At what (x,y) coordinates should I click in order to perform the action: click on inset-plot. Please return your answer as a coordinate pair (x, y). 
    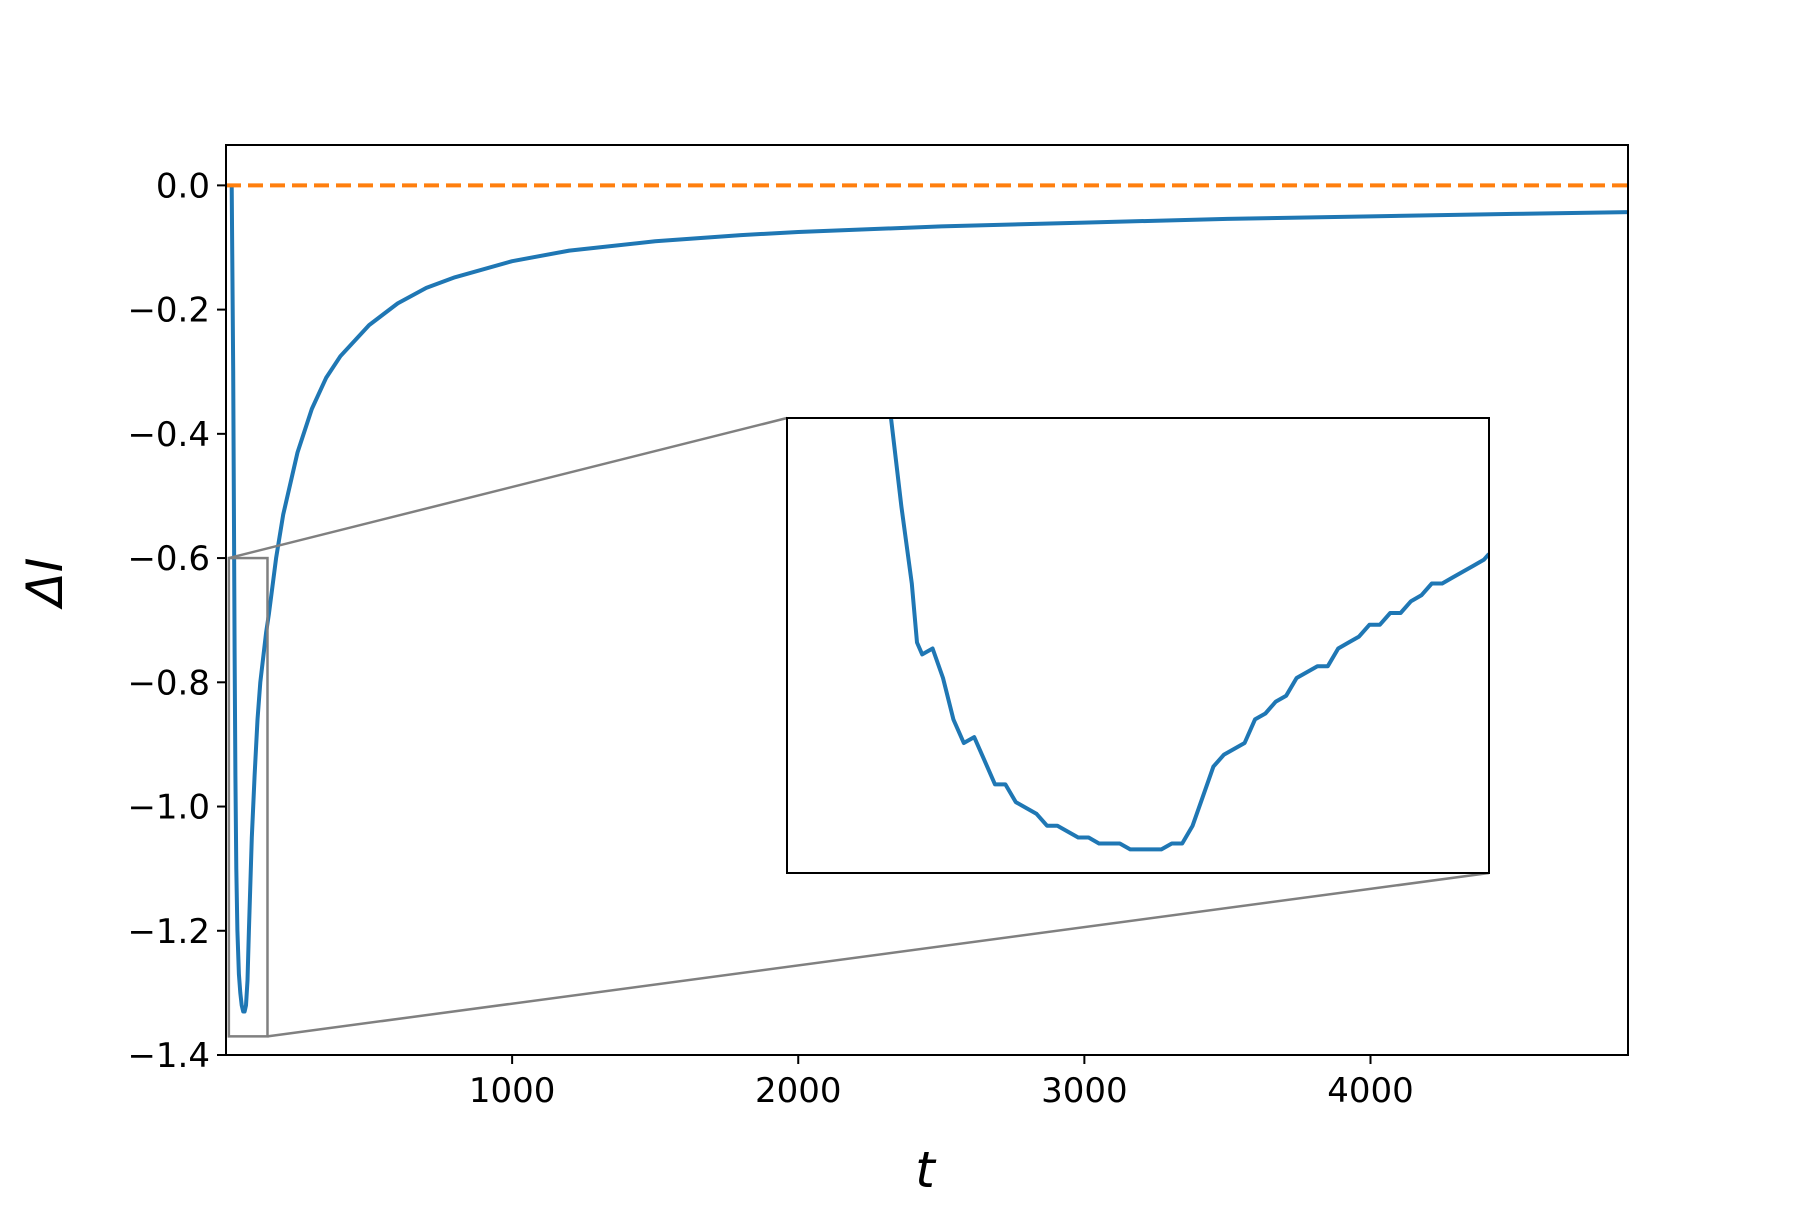
    Looking at the image, I should click on (1138, 645).